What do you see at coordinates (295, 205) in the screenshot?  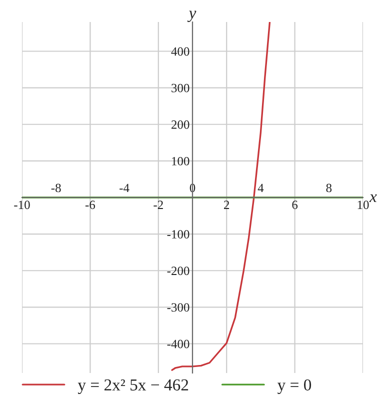 I see `x-tick-label: 6` at bounding box center [295, 205].